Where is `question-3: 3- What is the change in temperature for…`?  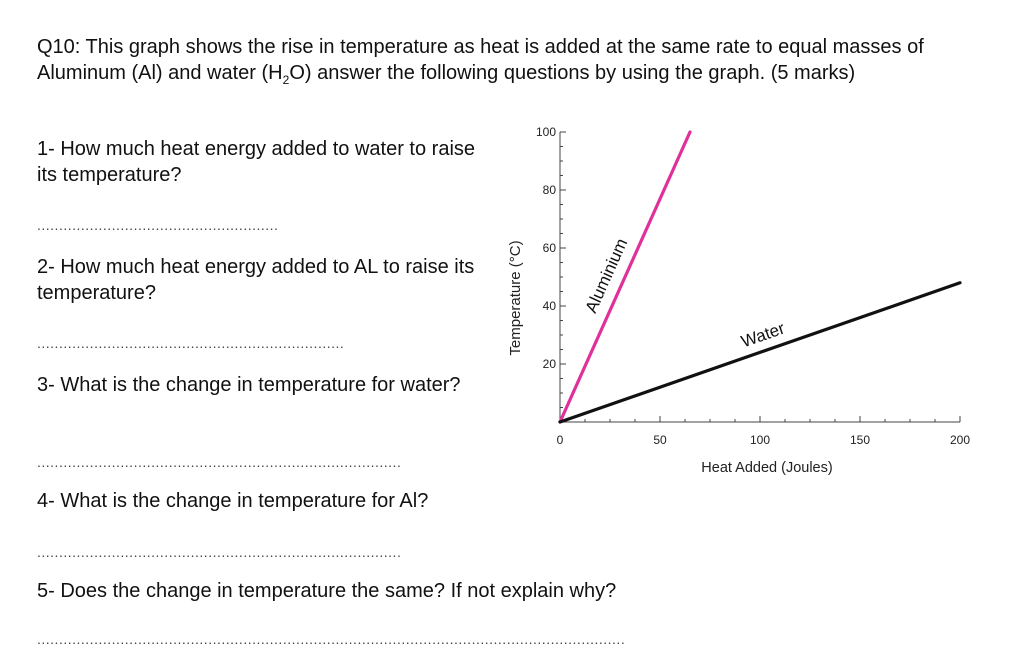
question-3: 3- What is the change in temperature for… is located at coordinates (249, 385).